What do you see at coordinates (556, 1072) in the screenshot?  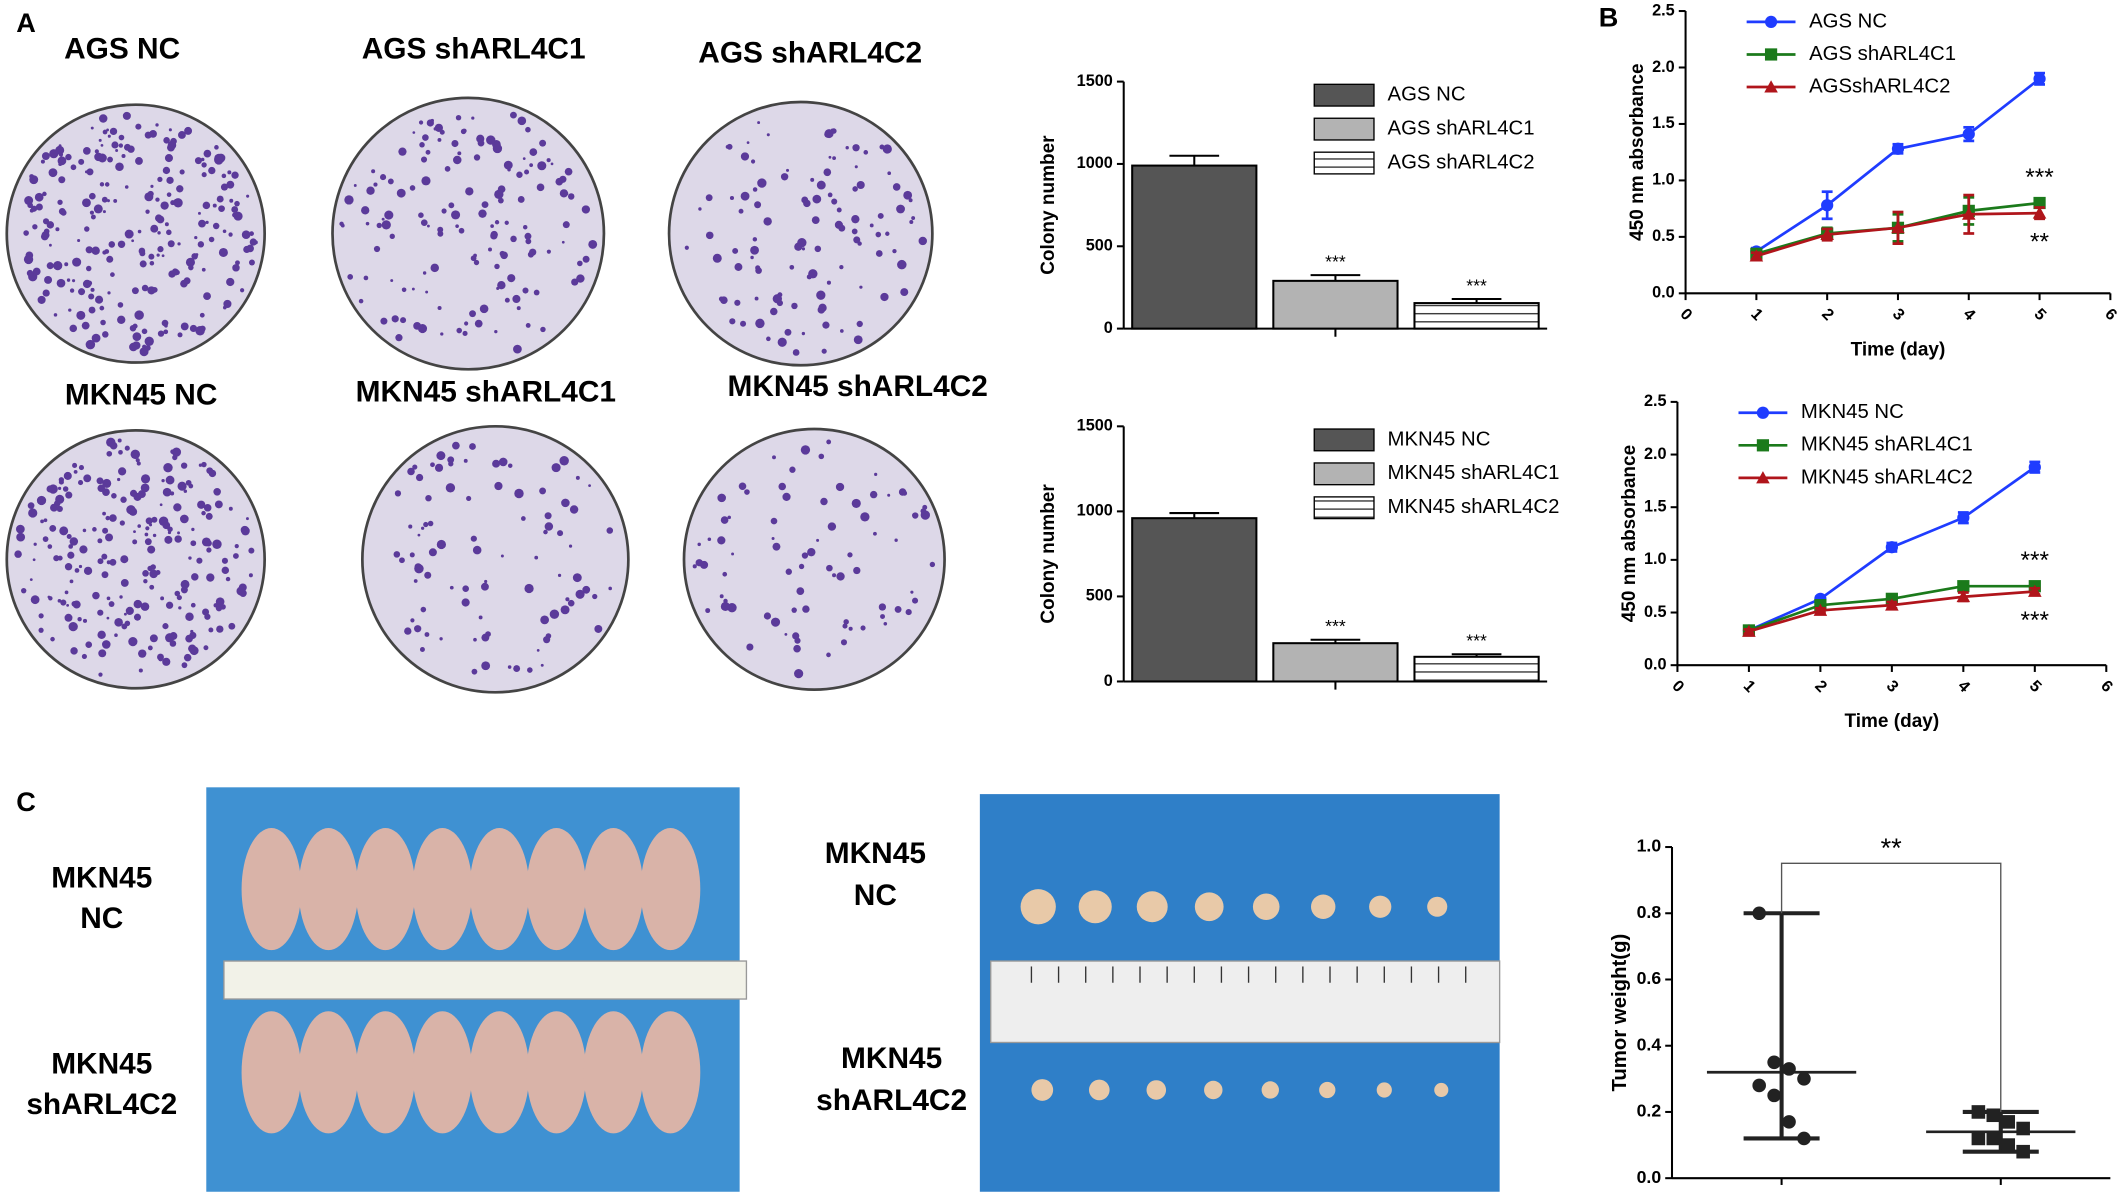 I see `mouse` at bounding box center [556, 1072].